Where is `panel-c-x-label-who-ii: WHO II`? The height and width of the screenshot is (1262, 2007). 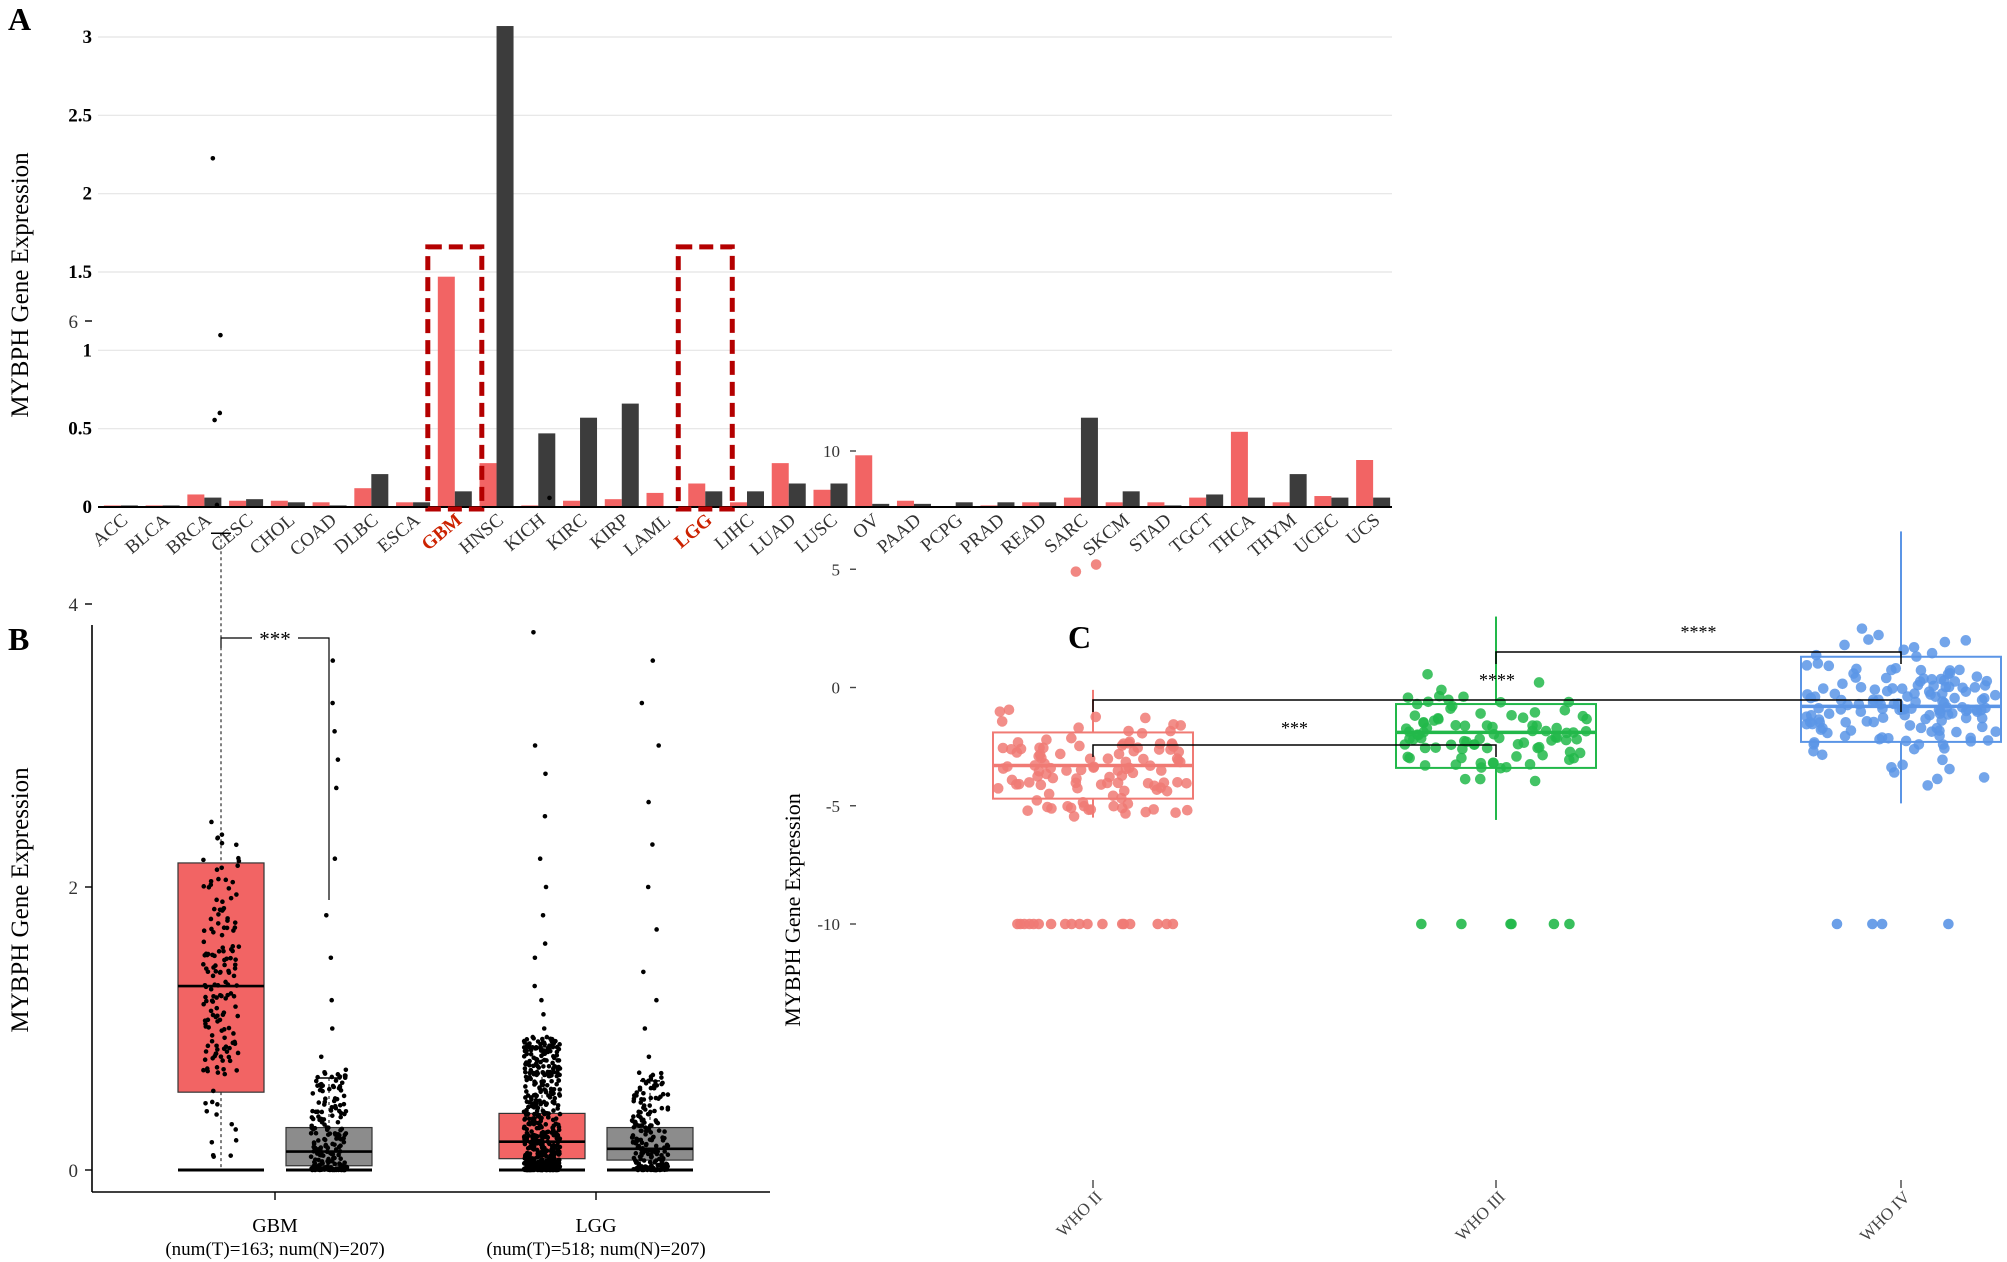 panel-c-x-label-who-ii: WHO II is located at coordinates (1079, 1213).